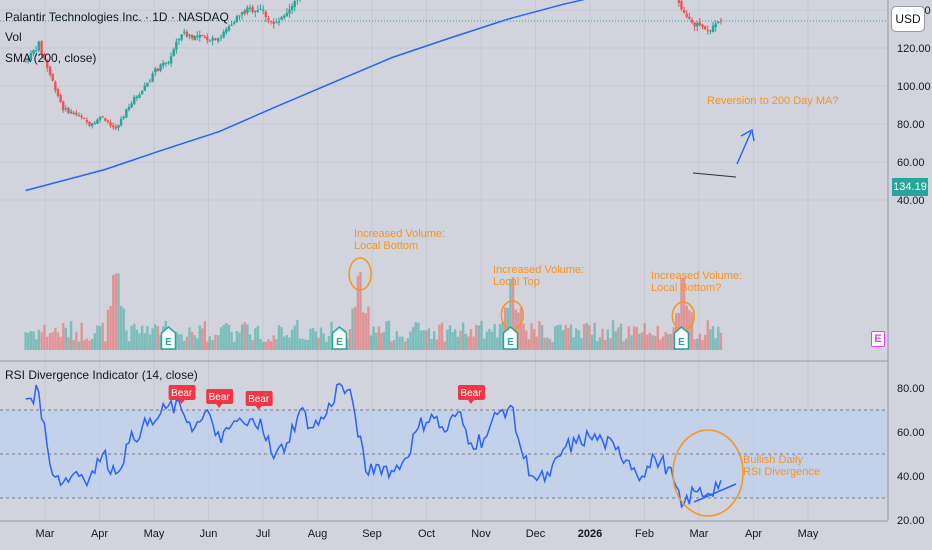  I want to click on currency-button: USD, so click(908, 19).